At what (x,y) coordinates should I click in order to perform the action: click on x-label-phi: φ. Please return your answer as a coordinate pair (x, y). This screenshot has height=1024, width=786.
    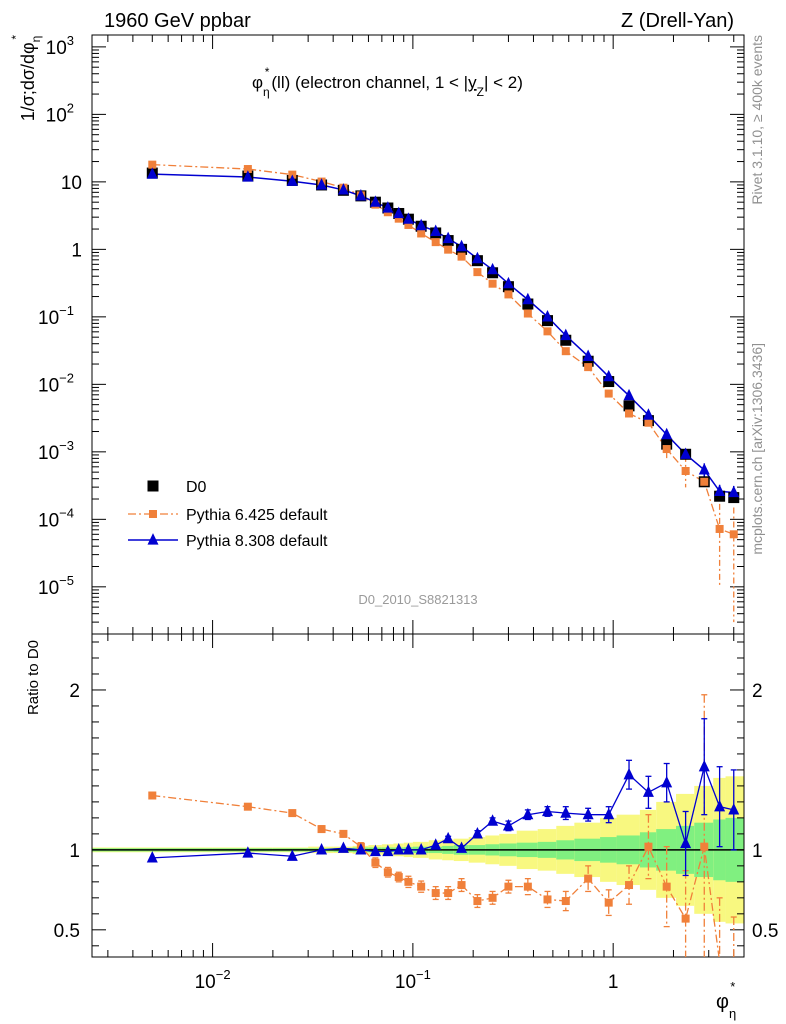
    Looking at the image, I should click on (722, 1002).